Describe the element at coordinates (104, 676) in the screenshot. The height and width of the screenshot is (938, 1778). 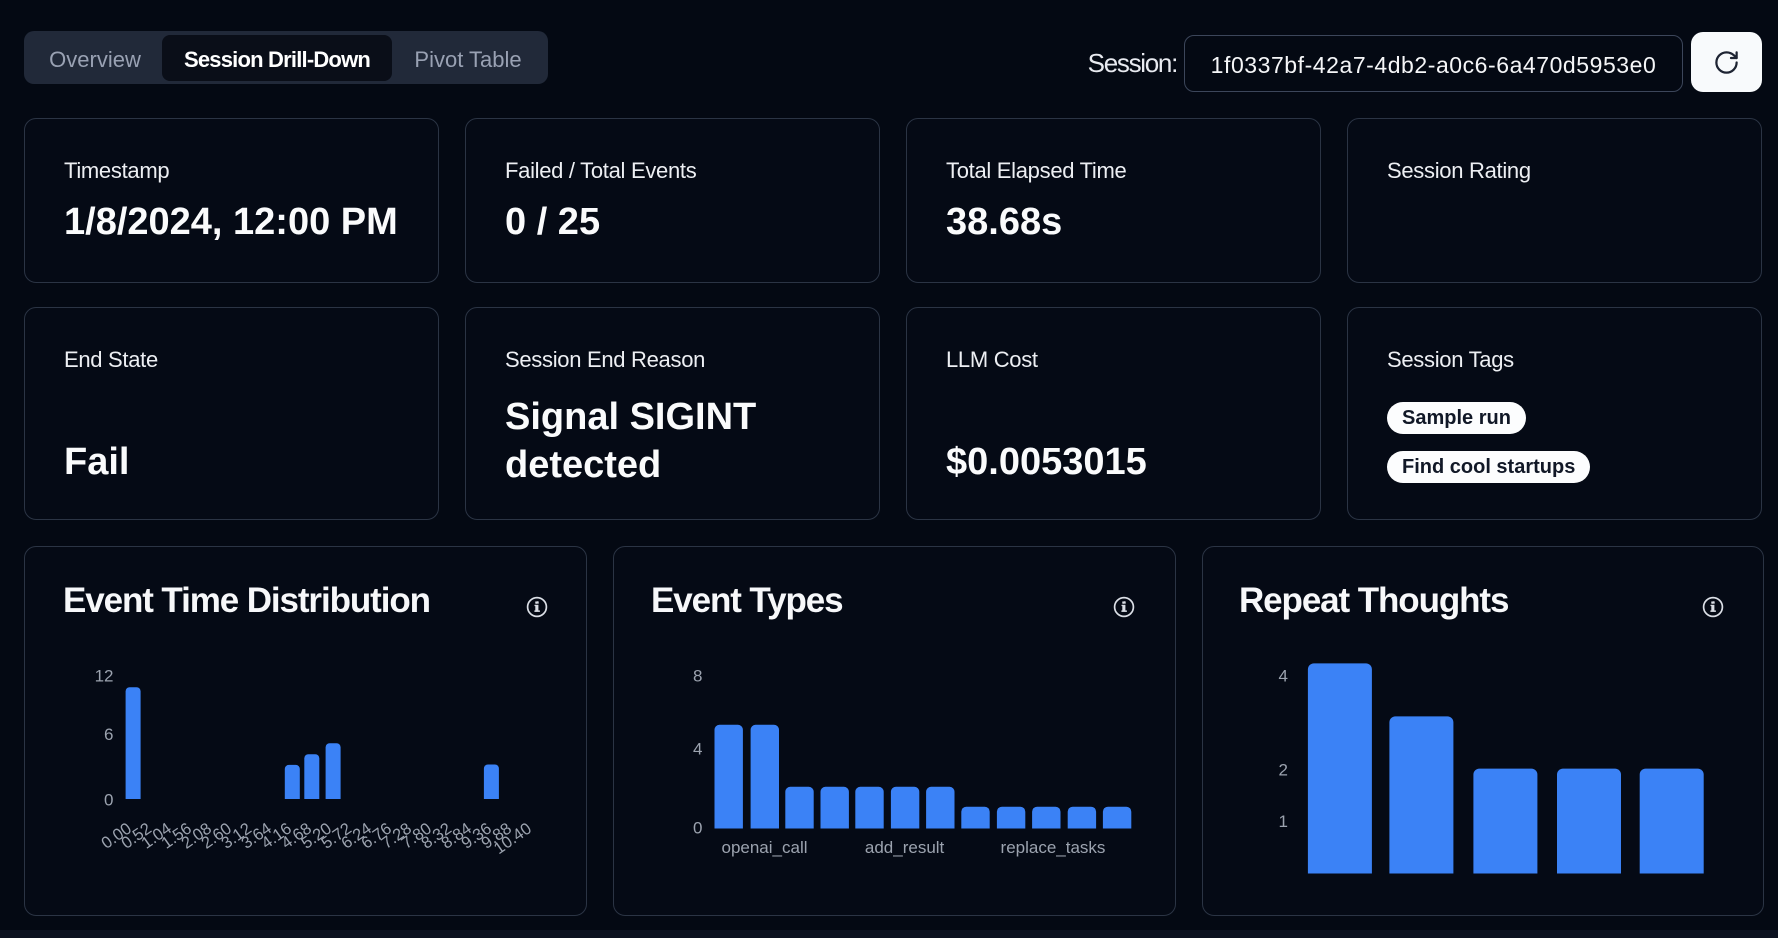
I see `svg-text: 12` at that location.